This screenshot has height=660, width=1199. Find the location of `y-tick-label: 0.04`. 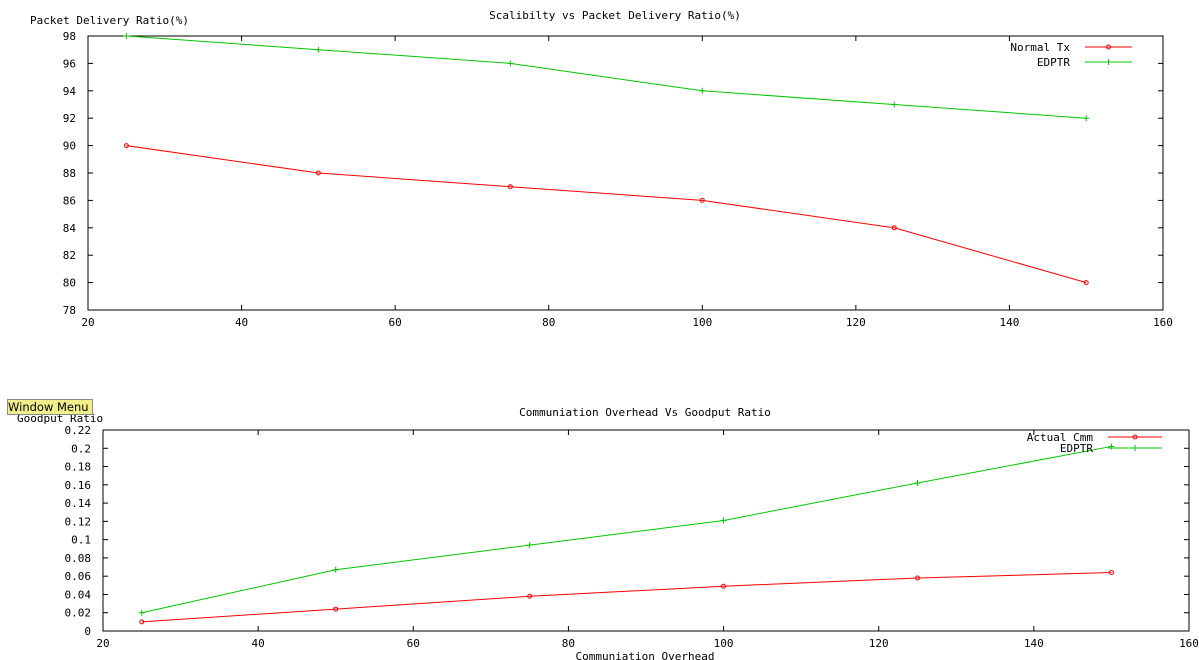

y-tick-label: 0.04 is located at coordinates (78, 594).